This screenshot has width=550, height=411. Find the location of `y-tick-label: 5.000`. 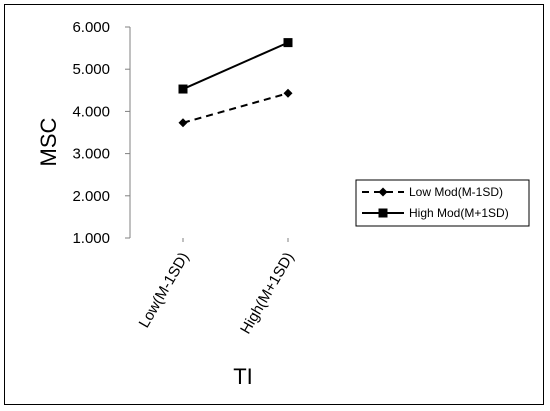

y-tick-label: 5.000 is located at coordinates (91, 69).